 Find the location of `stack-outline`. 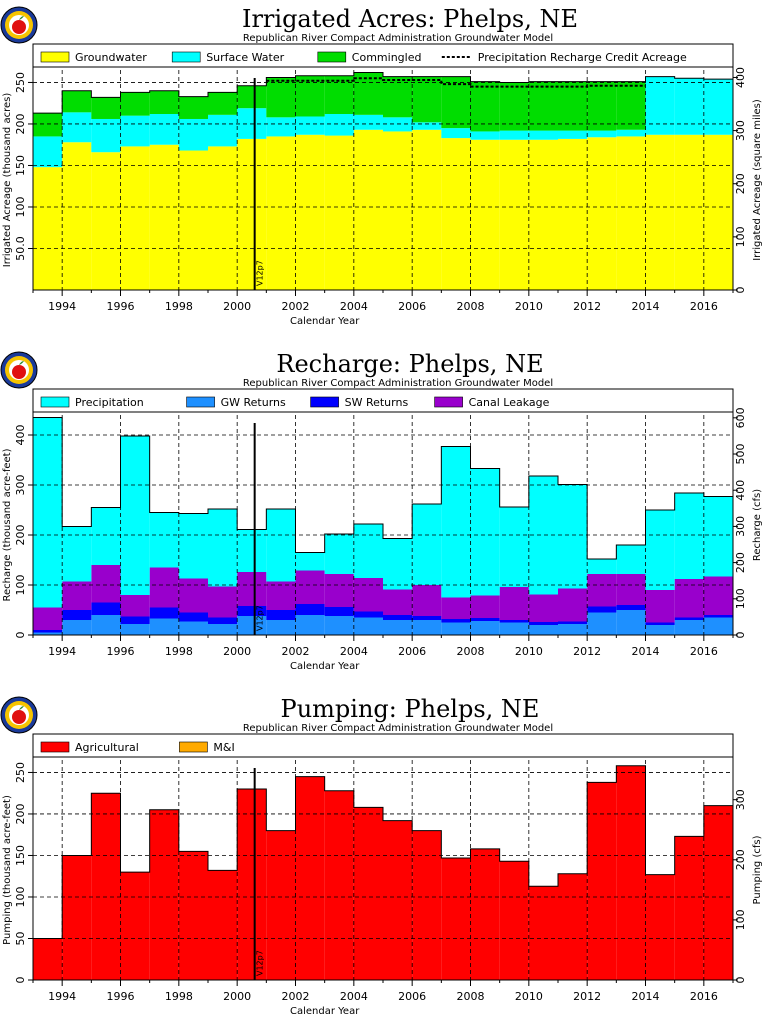

stack-outline is located at coordinates (383, 488).